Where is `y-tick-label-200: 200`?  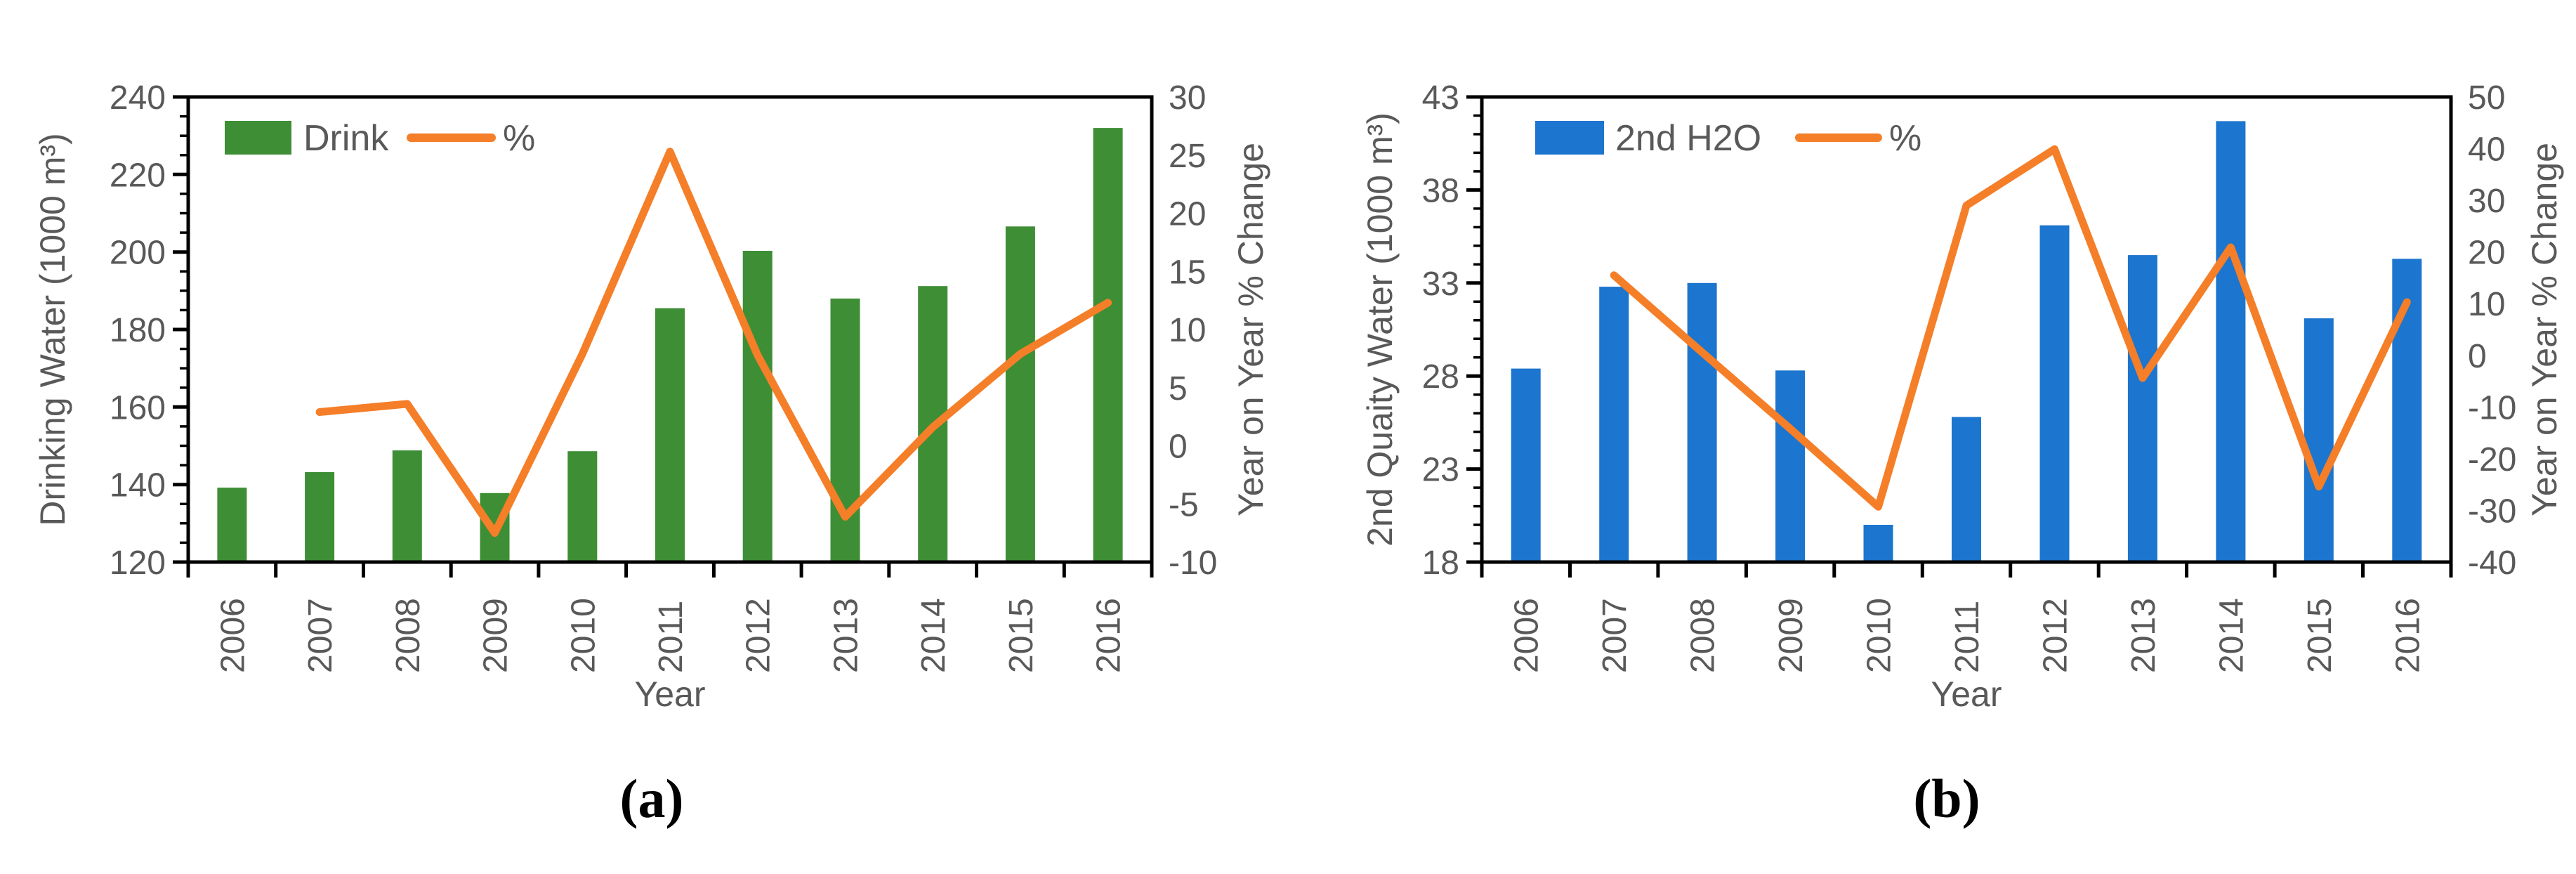 y-tick-label-200: 200 is located at coordinates (138, 254).